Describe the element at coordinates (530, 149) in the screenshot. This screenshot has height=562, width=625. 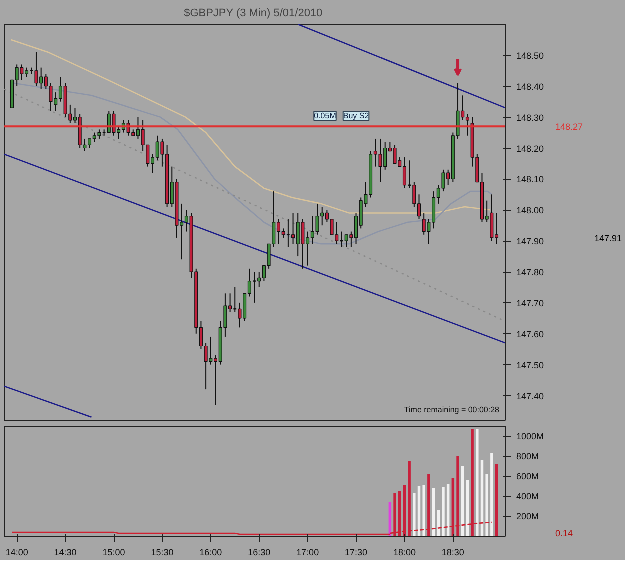
I see `y-tick-label: 148.20` at that location.